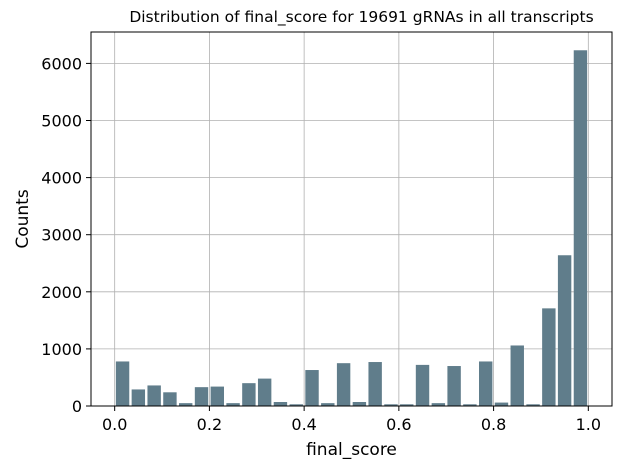 Image resolution: width=638 pixels, height=470 pixels. I want to click on x-tick-label: 0.0, so click(114, 424).